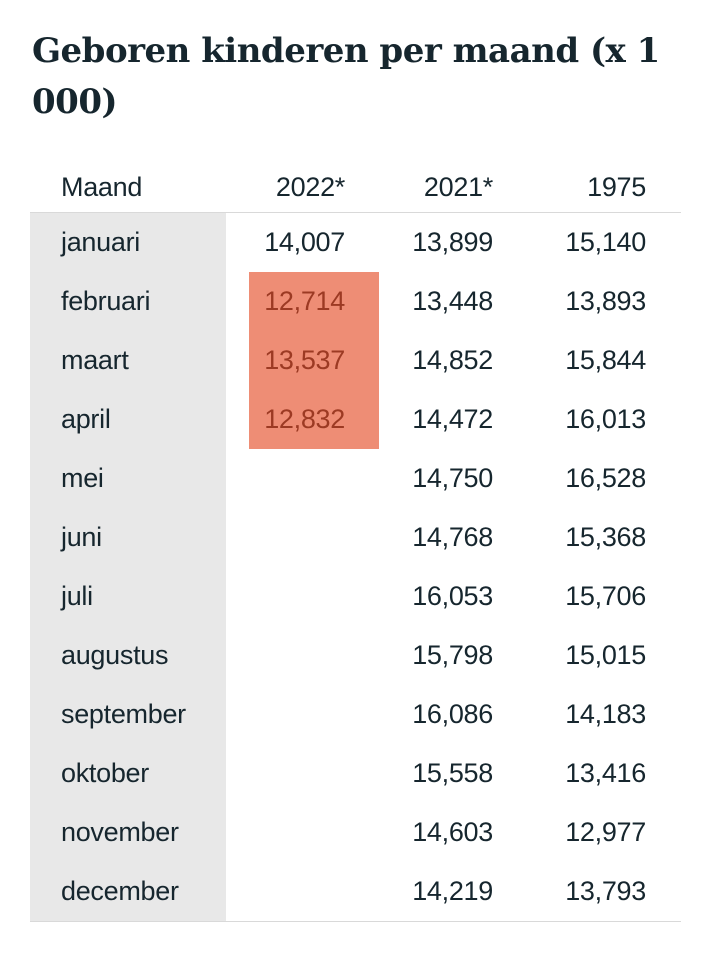 The height and width of the screenshot is (954, 722). I want to click on table-row: mei 14,750 16,528, so click(355, 478).